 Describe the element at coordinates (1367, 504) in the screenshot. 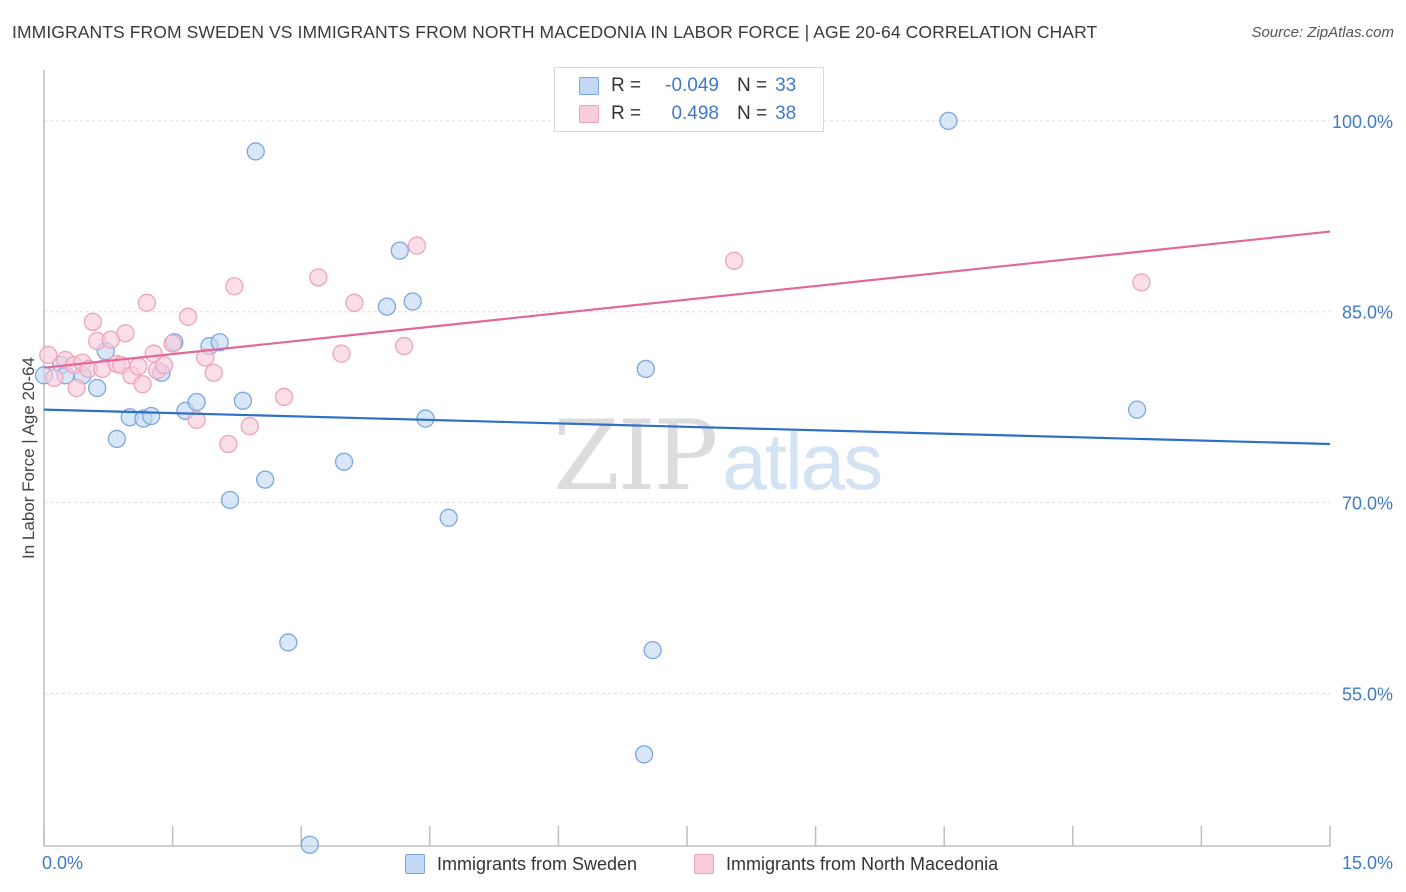

I see `y-tick-label: 70.0%` at that location.